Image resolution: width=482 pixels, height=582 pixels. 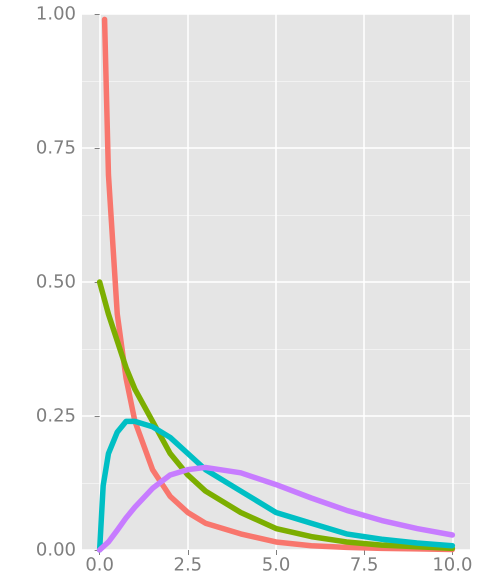 What do you see at coordinates (56, 14) in the screenshot?
I see `y-tick-label: 1.00` at bounding box center [56, 14].